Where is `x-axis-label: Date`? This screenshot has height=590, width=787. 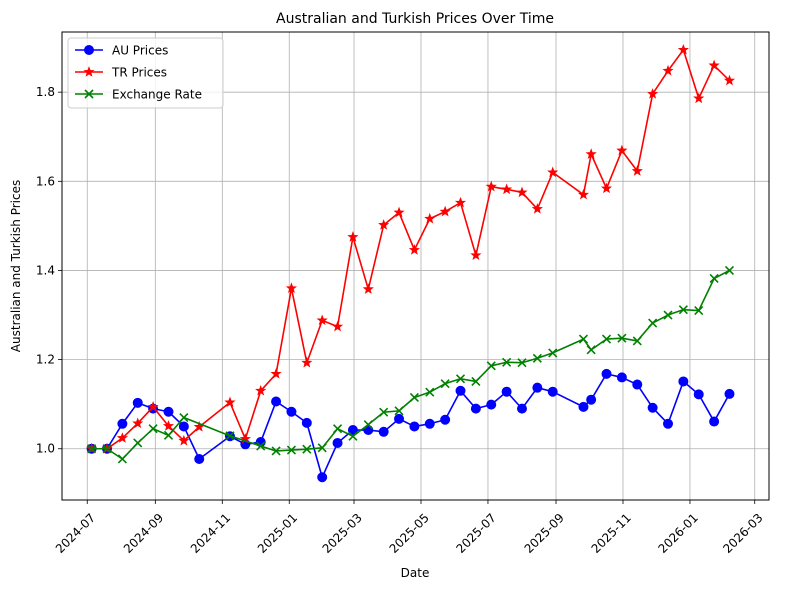 x-axis-label: Date is located at coordinates (415, 573).